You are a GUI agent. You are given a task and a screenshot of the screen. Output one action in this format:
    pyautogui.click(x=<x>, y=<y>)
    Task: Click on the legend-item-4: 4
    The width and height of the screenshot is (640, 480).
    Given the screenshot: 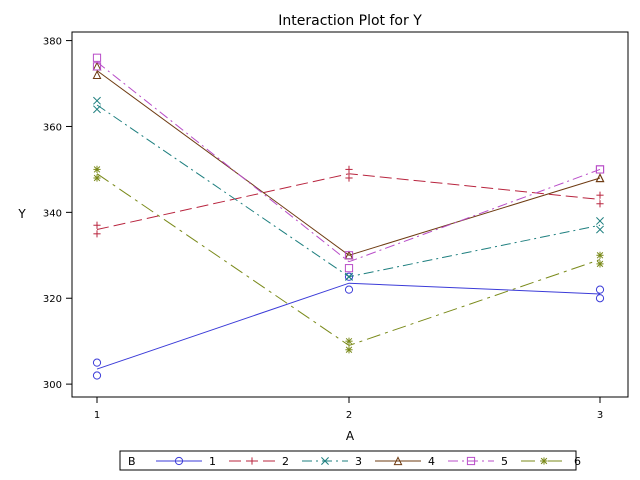 What is the action you would take?
    pyautogui.click(x=405, y=461)
    